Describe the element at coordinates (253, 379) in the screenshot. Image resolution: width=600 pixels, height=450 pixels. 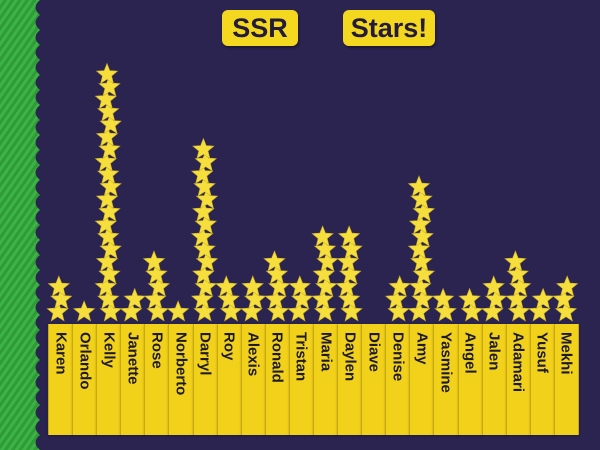
I see `name-strip: Alexis` at that location.